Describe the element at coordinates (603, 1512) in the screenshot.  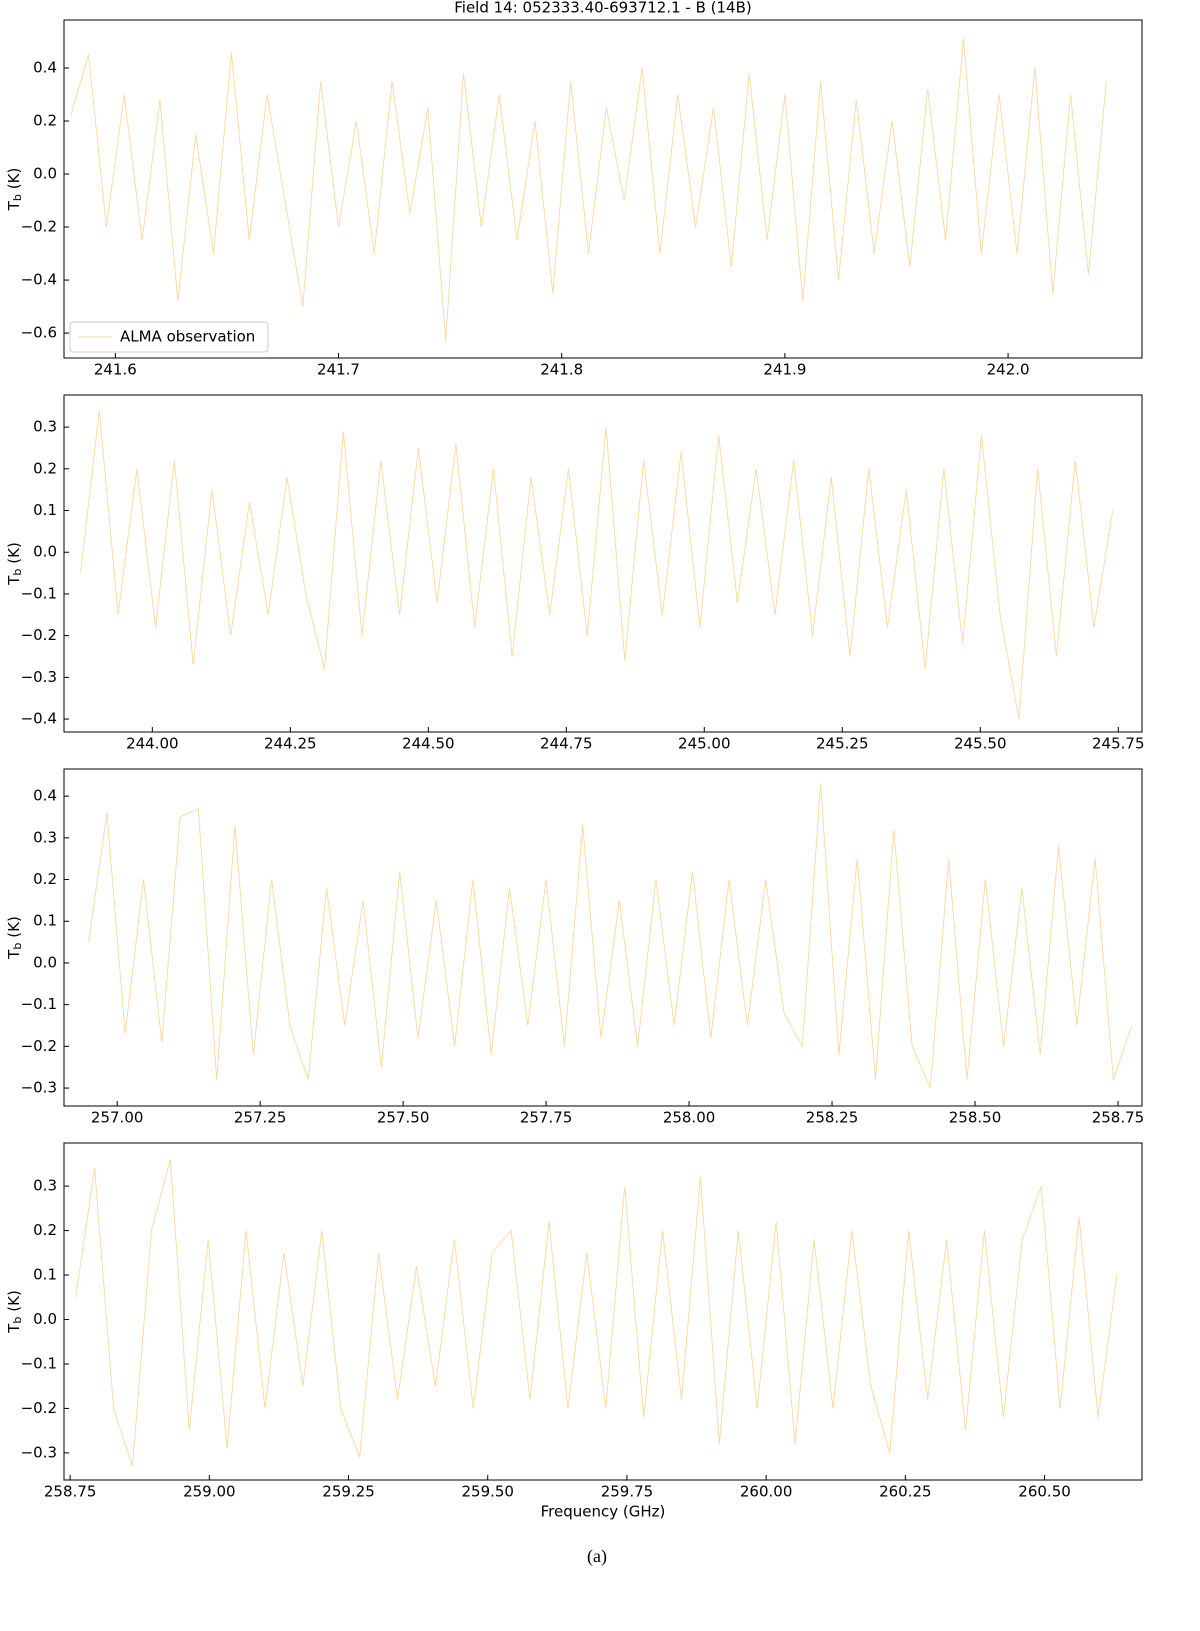
I see `x-axis-label: Frequency (GHz)` at that location.